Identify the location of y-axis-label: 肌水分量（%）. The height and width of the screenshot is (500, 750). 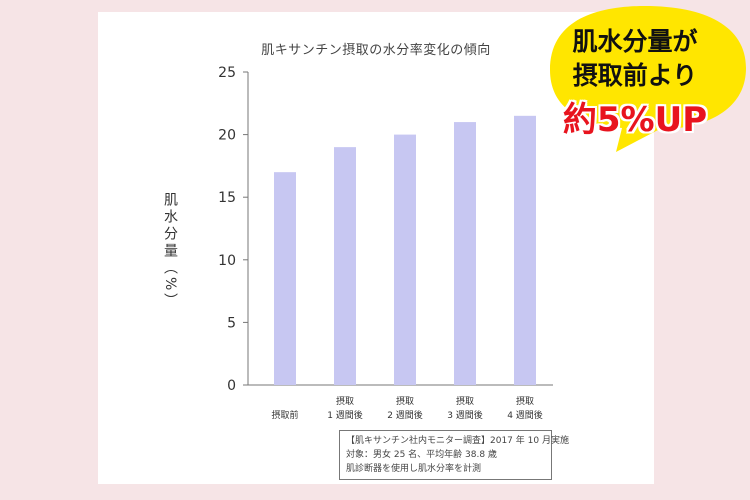
(170, 251).